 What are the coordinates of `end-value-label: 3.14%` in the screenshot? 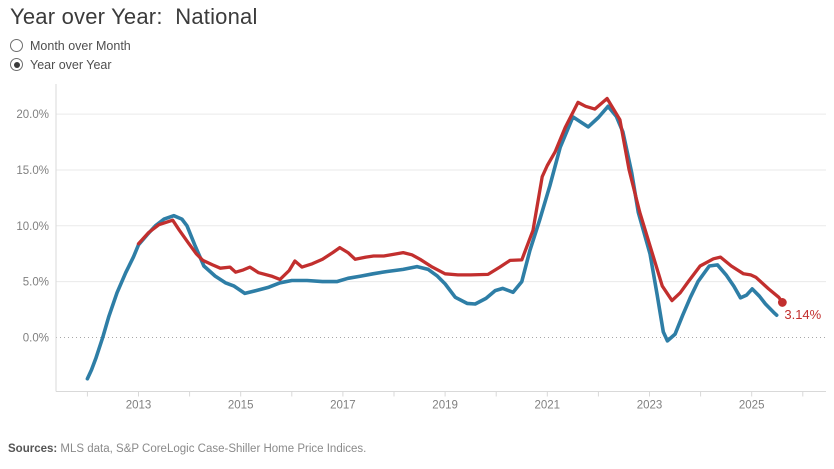 It's located at (802, 314).